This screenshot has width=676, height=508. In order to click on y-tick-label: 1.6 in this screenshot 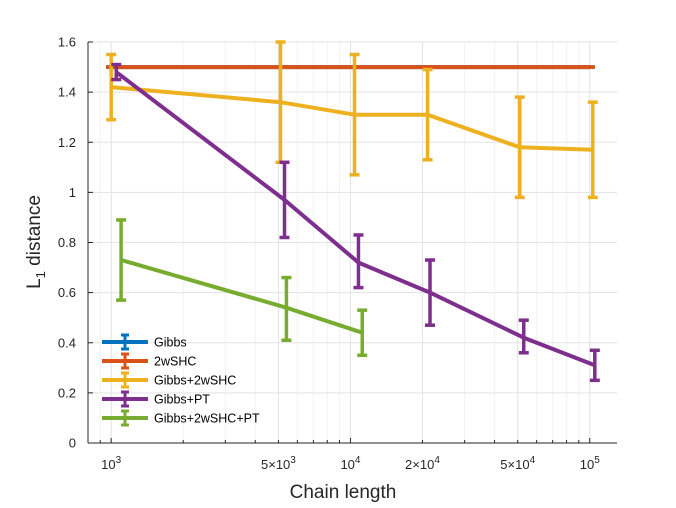, I will do `click(67, 42)`.